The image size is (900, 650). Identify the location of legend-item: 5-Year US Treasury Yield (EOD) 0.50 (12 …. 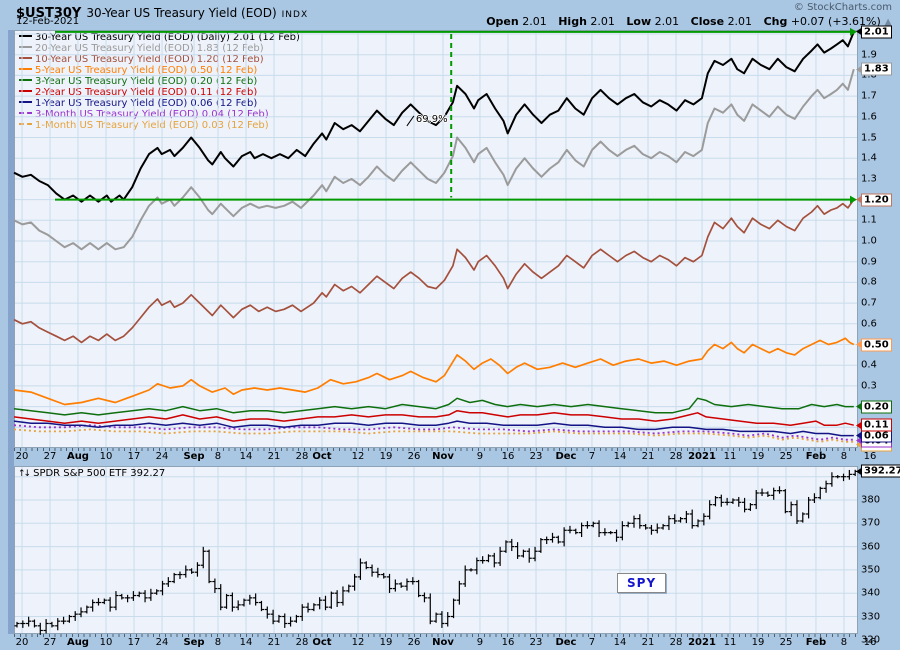
(159, 70).